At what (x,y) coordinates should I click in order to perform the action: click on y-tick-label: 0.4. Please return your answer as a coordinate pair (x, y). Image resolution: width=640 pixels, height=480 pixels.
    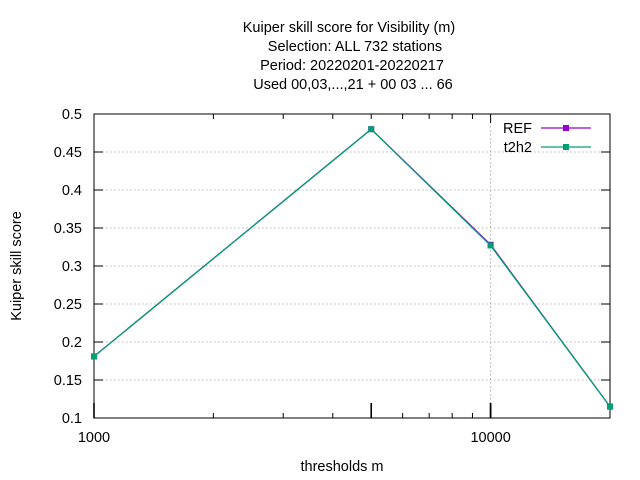
    Looking at the image, I should click on (72, 191).